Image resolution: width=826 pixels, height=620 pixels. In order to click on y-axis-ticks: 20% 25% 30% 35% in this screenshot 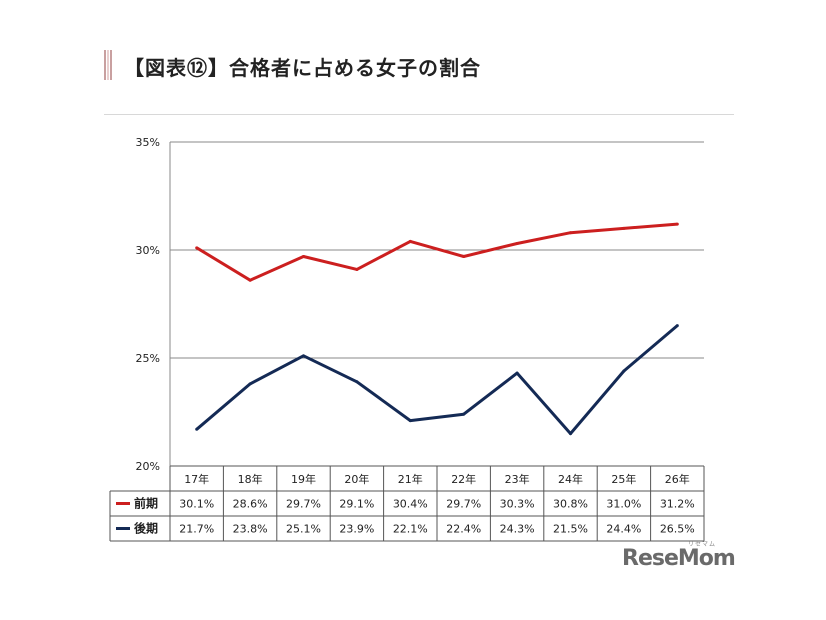, I will do `click(148, 304)`.